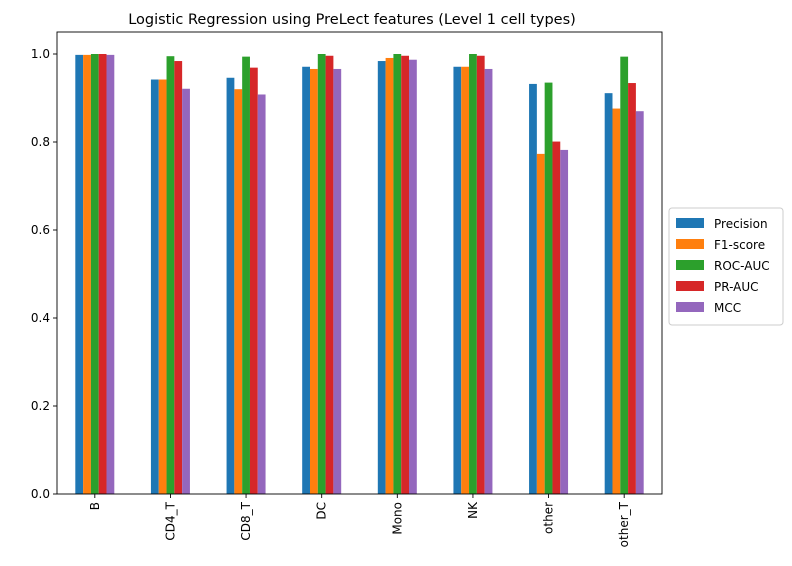 This screenshot has width=792, height=566. What do you see at coordinates (739, 245) in the screenshot?
I see `legend-label: F1-score` at bounding box center [739, 245].